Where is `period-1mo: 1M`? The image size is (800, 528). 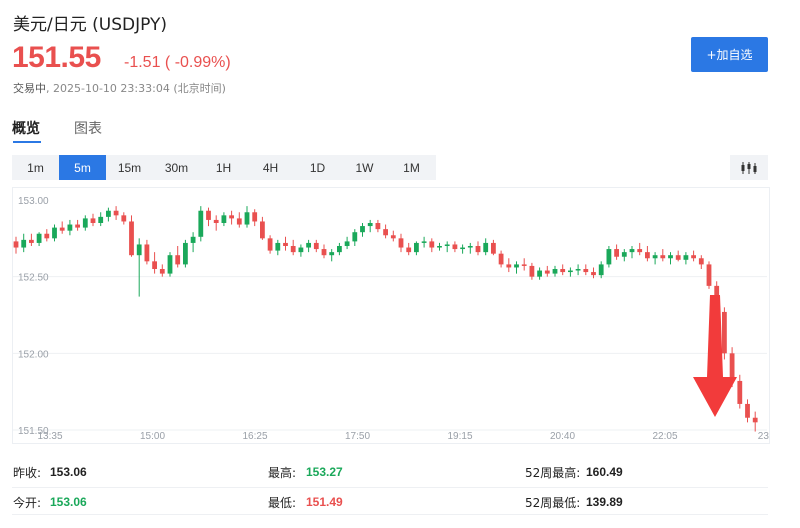
period-1mo: 1M is located at coordinates (411, 167).